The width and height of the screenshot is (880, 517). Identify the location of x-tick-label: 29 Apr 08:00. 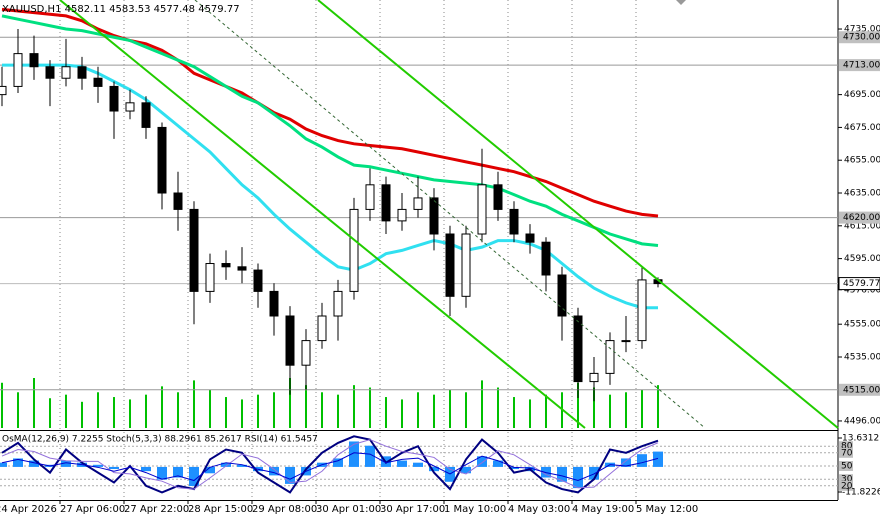
(284, 509).